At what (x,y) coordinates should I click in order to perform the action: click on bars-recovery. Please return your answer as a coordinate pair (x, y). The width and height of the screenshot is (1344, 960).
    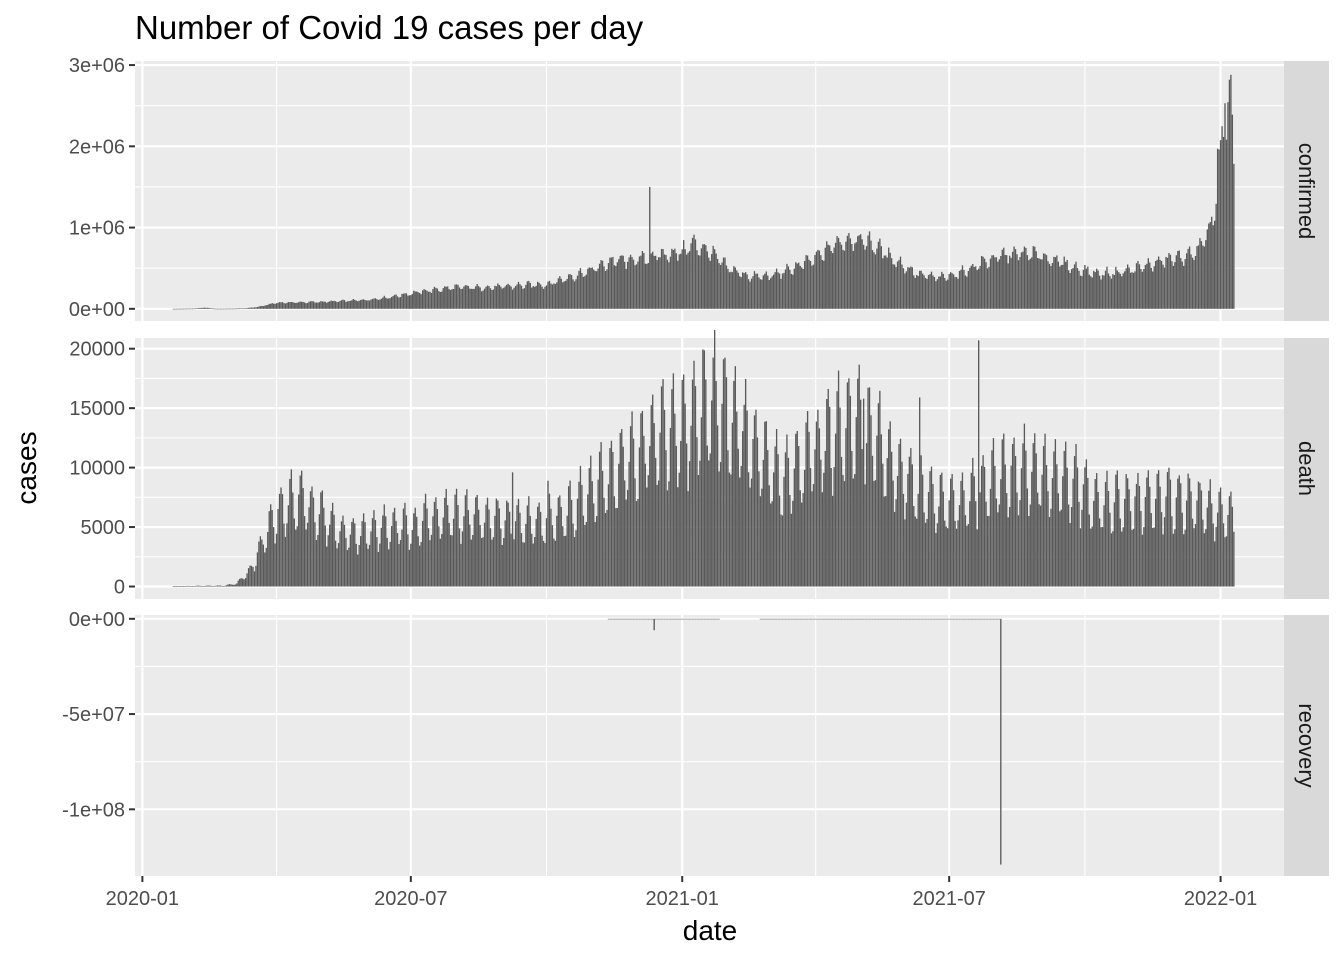
    Looking at the image, I should click on (804, 741).